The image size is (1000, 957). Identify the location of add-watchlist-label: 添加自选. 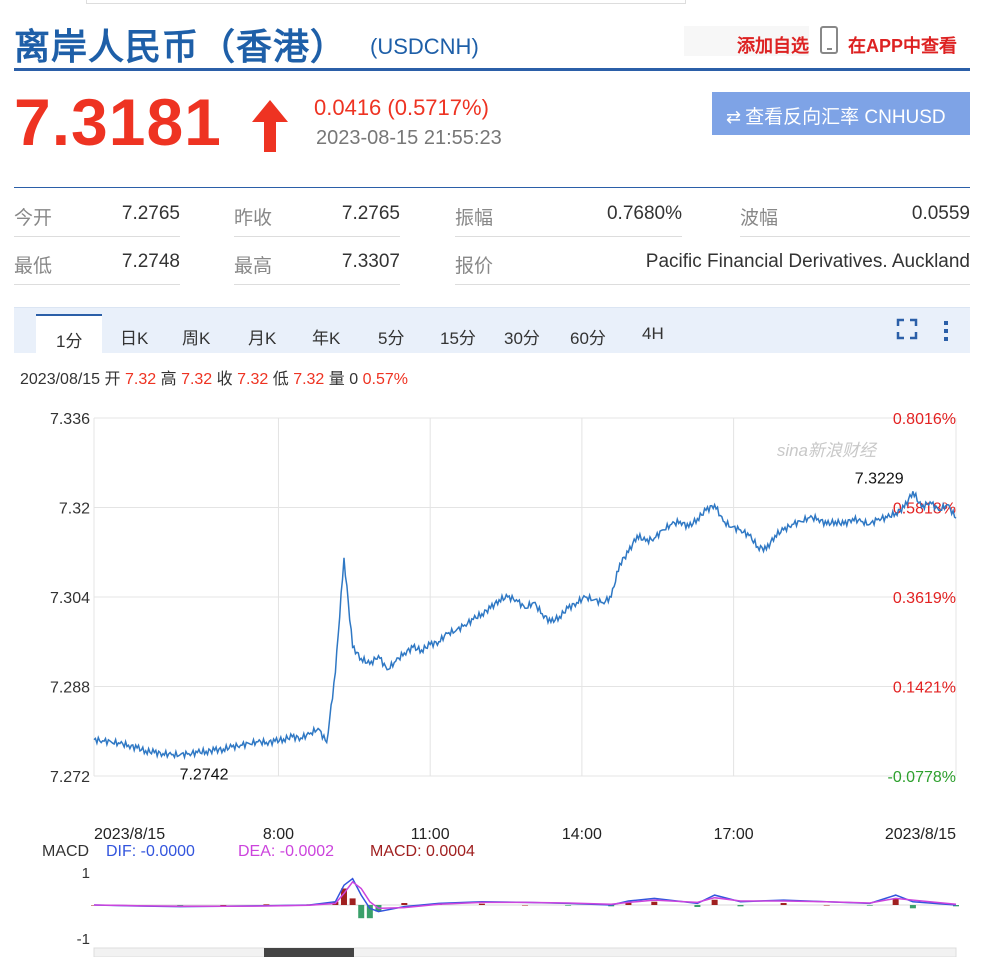
(773, 46).